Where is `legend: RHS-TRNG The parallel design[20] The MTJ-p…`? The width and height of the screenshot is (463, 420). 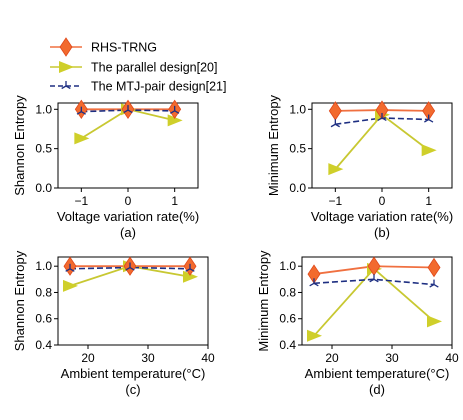 legend: RHS-TRNG The parallel design[20] The MTJ-p… is located at coordinates (138, 65).